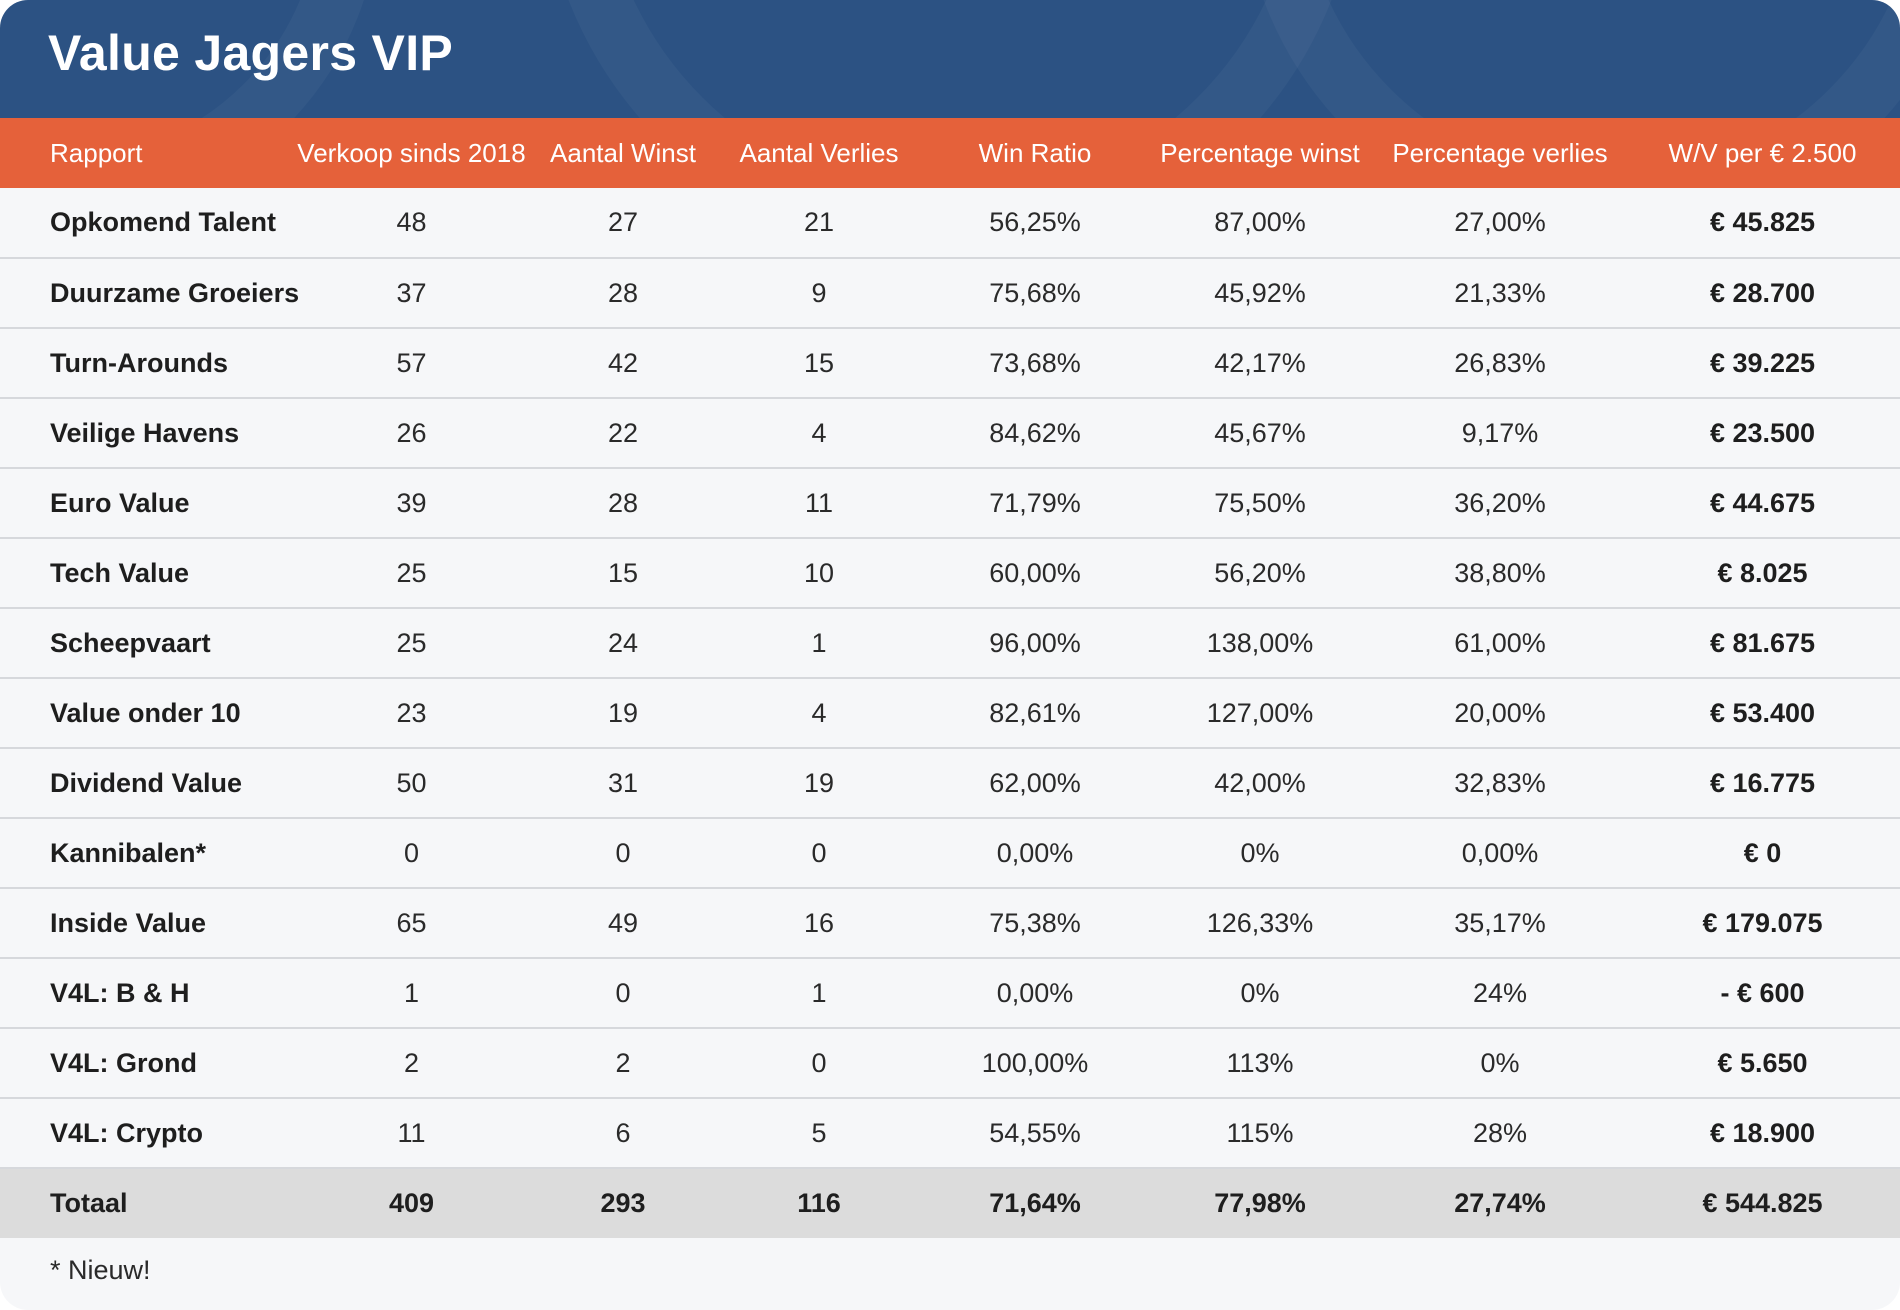 This screenshot has height=1310, width=1900. What do you see at coordinates (1762, 292) in the screenshot?
I see `wv-amount: € 28.700` at bounding box center [1762, 292].